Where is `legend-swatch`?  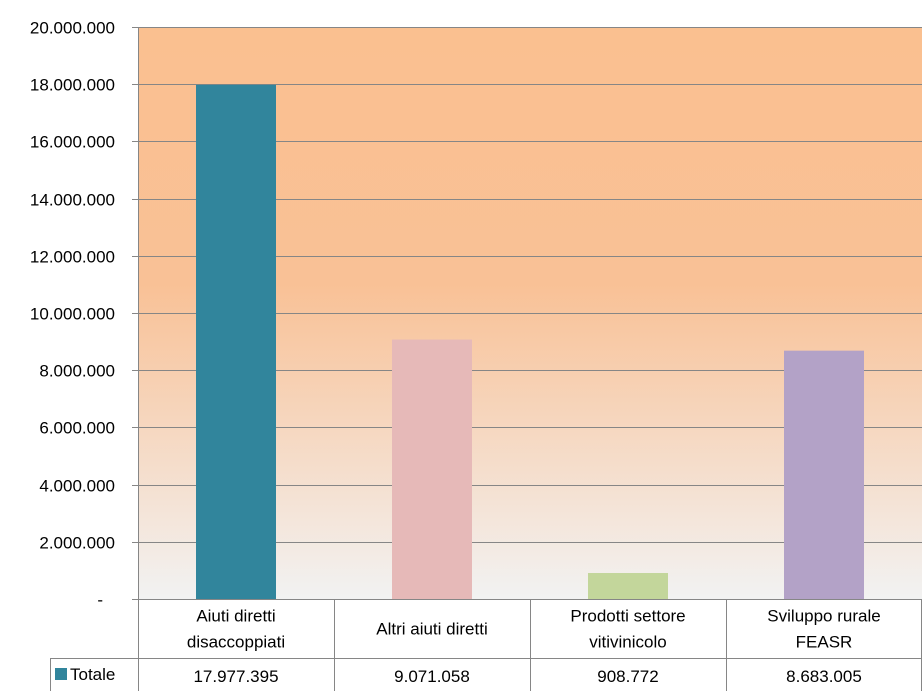 legend-swatch is located at coordinates (61, 674).